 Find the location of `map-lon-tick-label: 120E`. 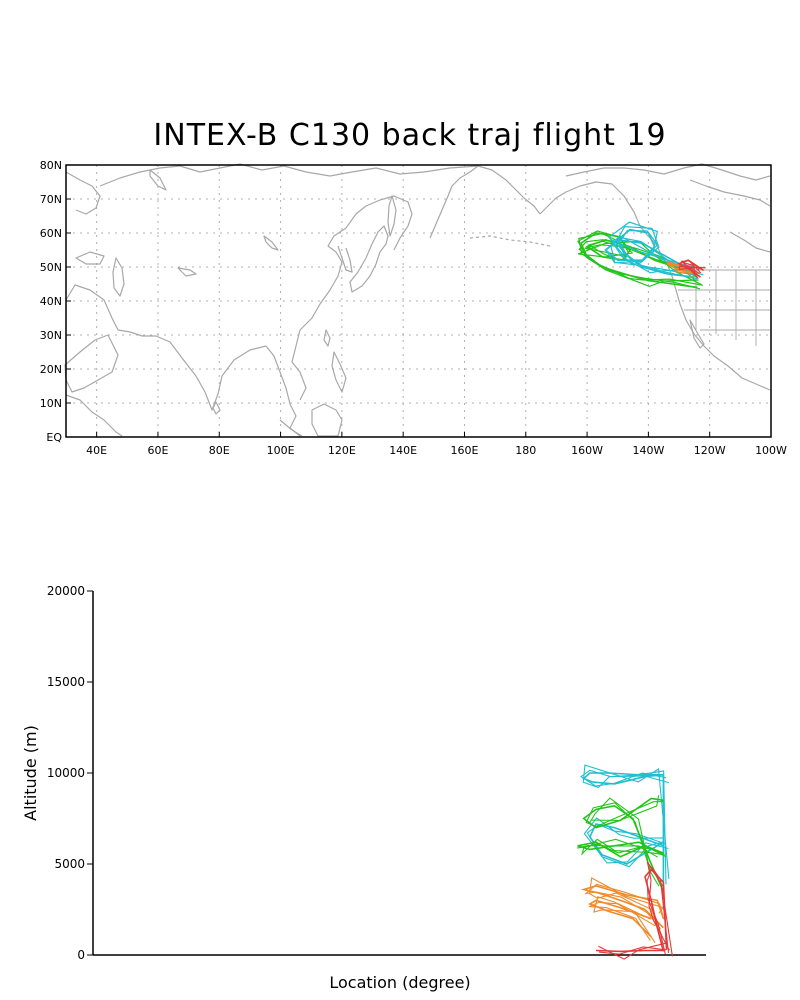

map-lon-tick-label: 120E is located at coordinates (342, 450).